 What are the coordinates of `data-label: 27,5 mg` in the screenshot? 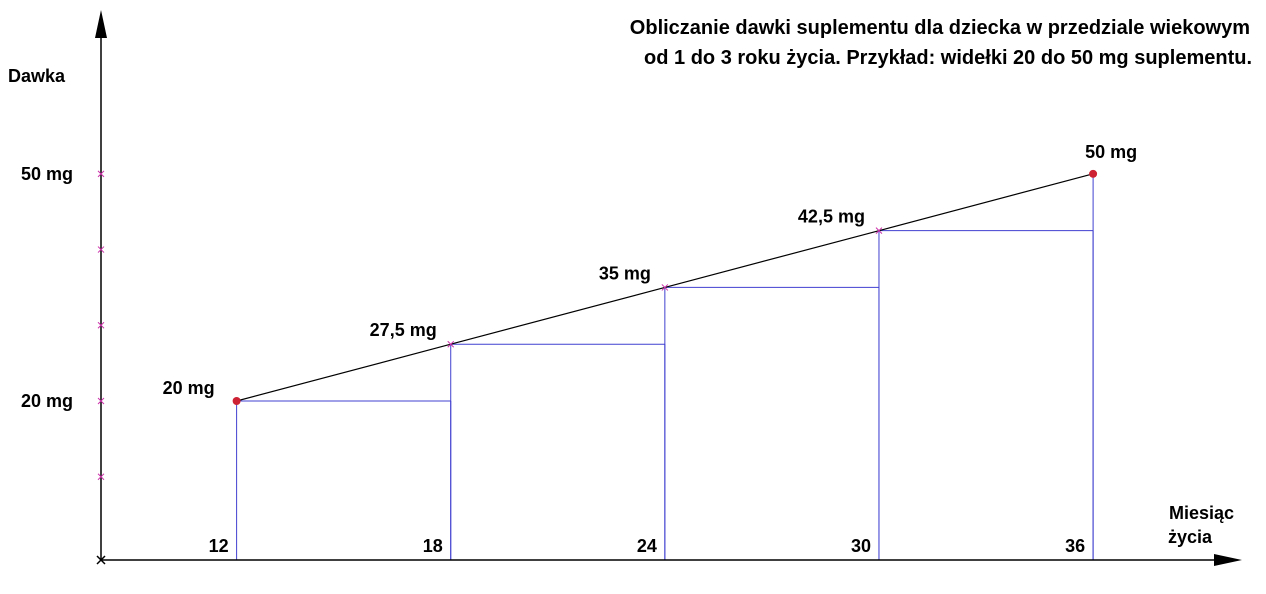 It's located at (403, 330).